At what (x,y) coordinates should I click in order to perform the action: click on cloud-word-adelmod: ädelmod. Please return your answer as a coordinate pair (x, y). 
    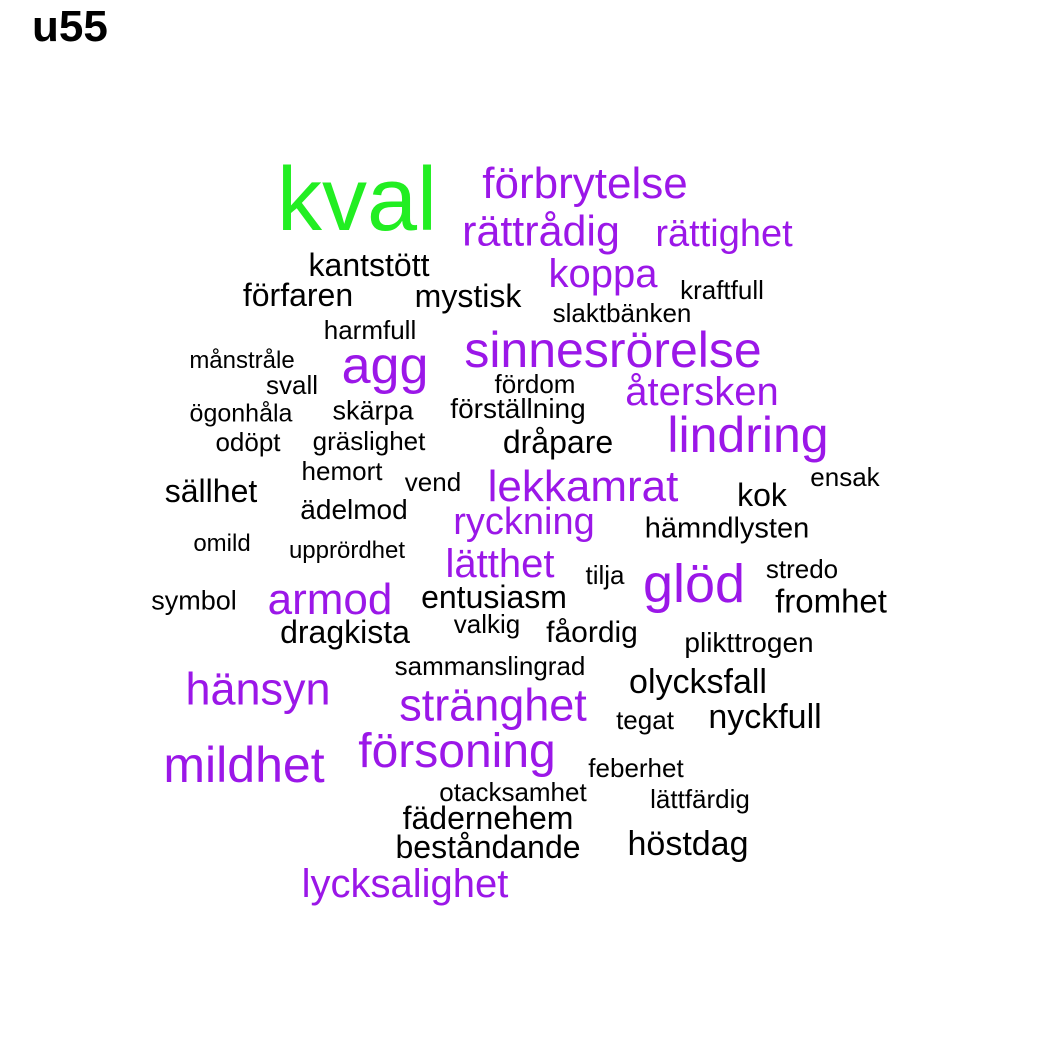
    Looking at the image, I should click on (354, 509).